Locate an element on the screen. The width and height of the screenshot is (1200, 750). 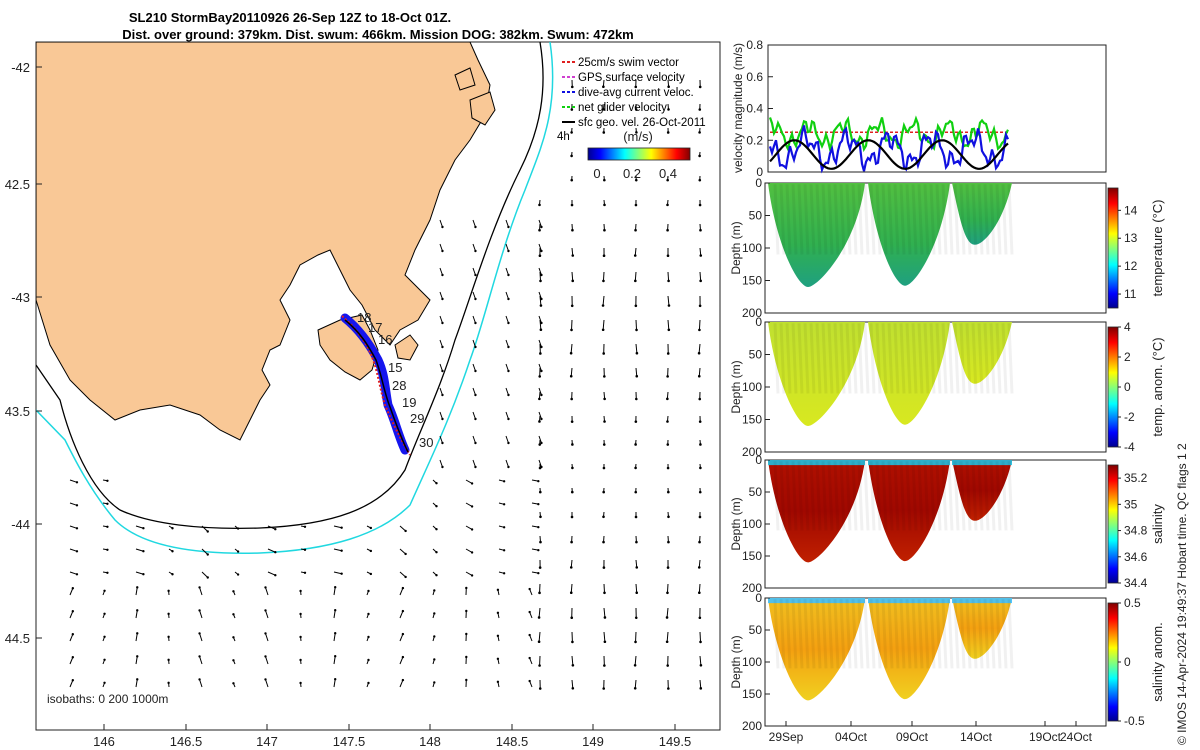
track-day-number: 30 is located at coordinates (426, 442).